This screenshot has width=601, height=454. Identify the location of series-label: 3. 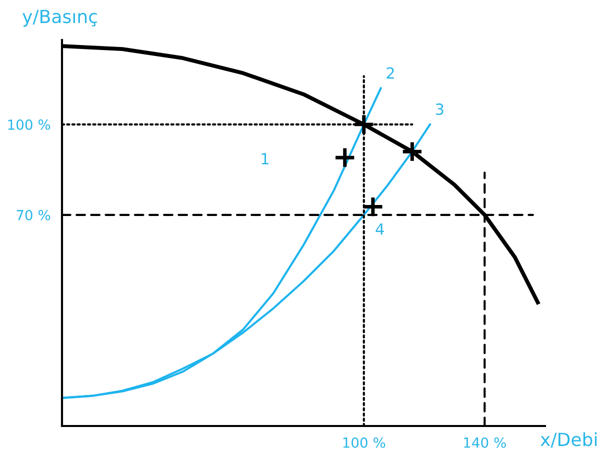
(440, 109).